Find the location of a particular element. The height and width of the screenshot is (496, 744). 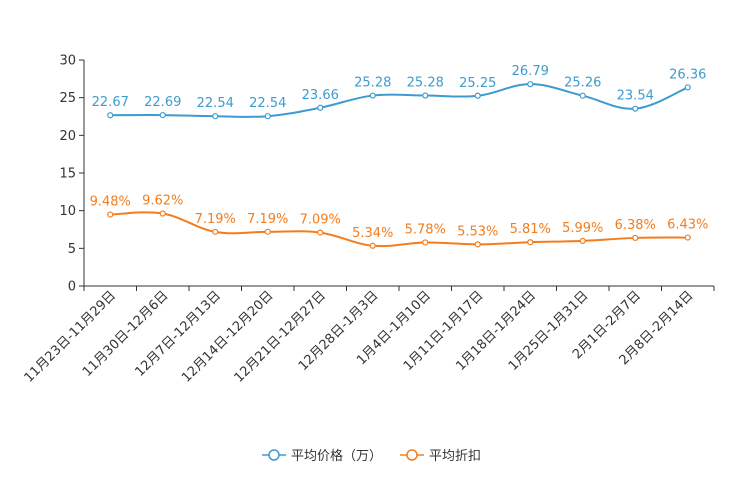

y-tick-label: 25 is located at coordinates (67, 98).